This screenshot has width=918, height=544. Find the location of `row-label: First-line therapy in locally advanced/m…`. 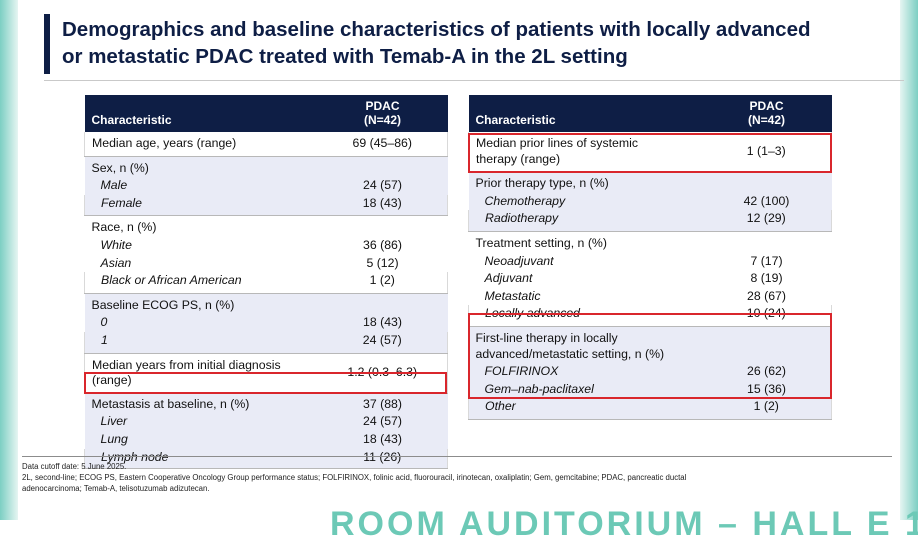

row-label: First-line therapy in locally advanced/m… is located at coordinates (584, 345).